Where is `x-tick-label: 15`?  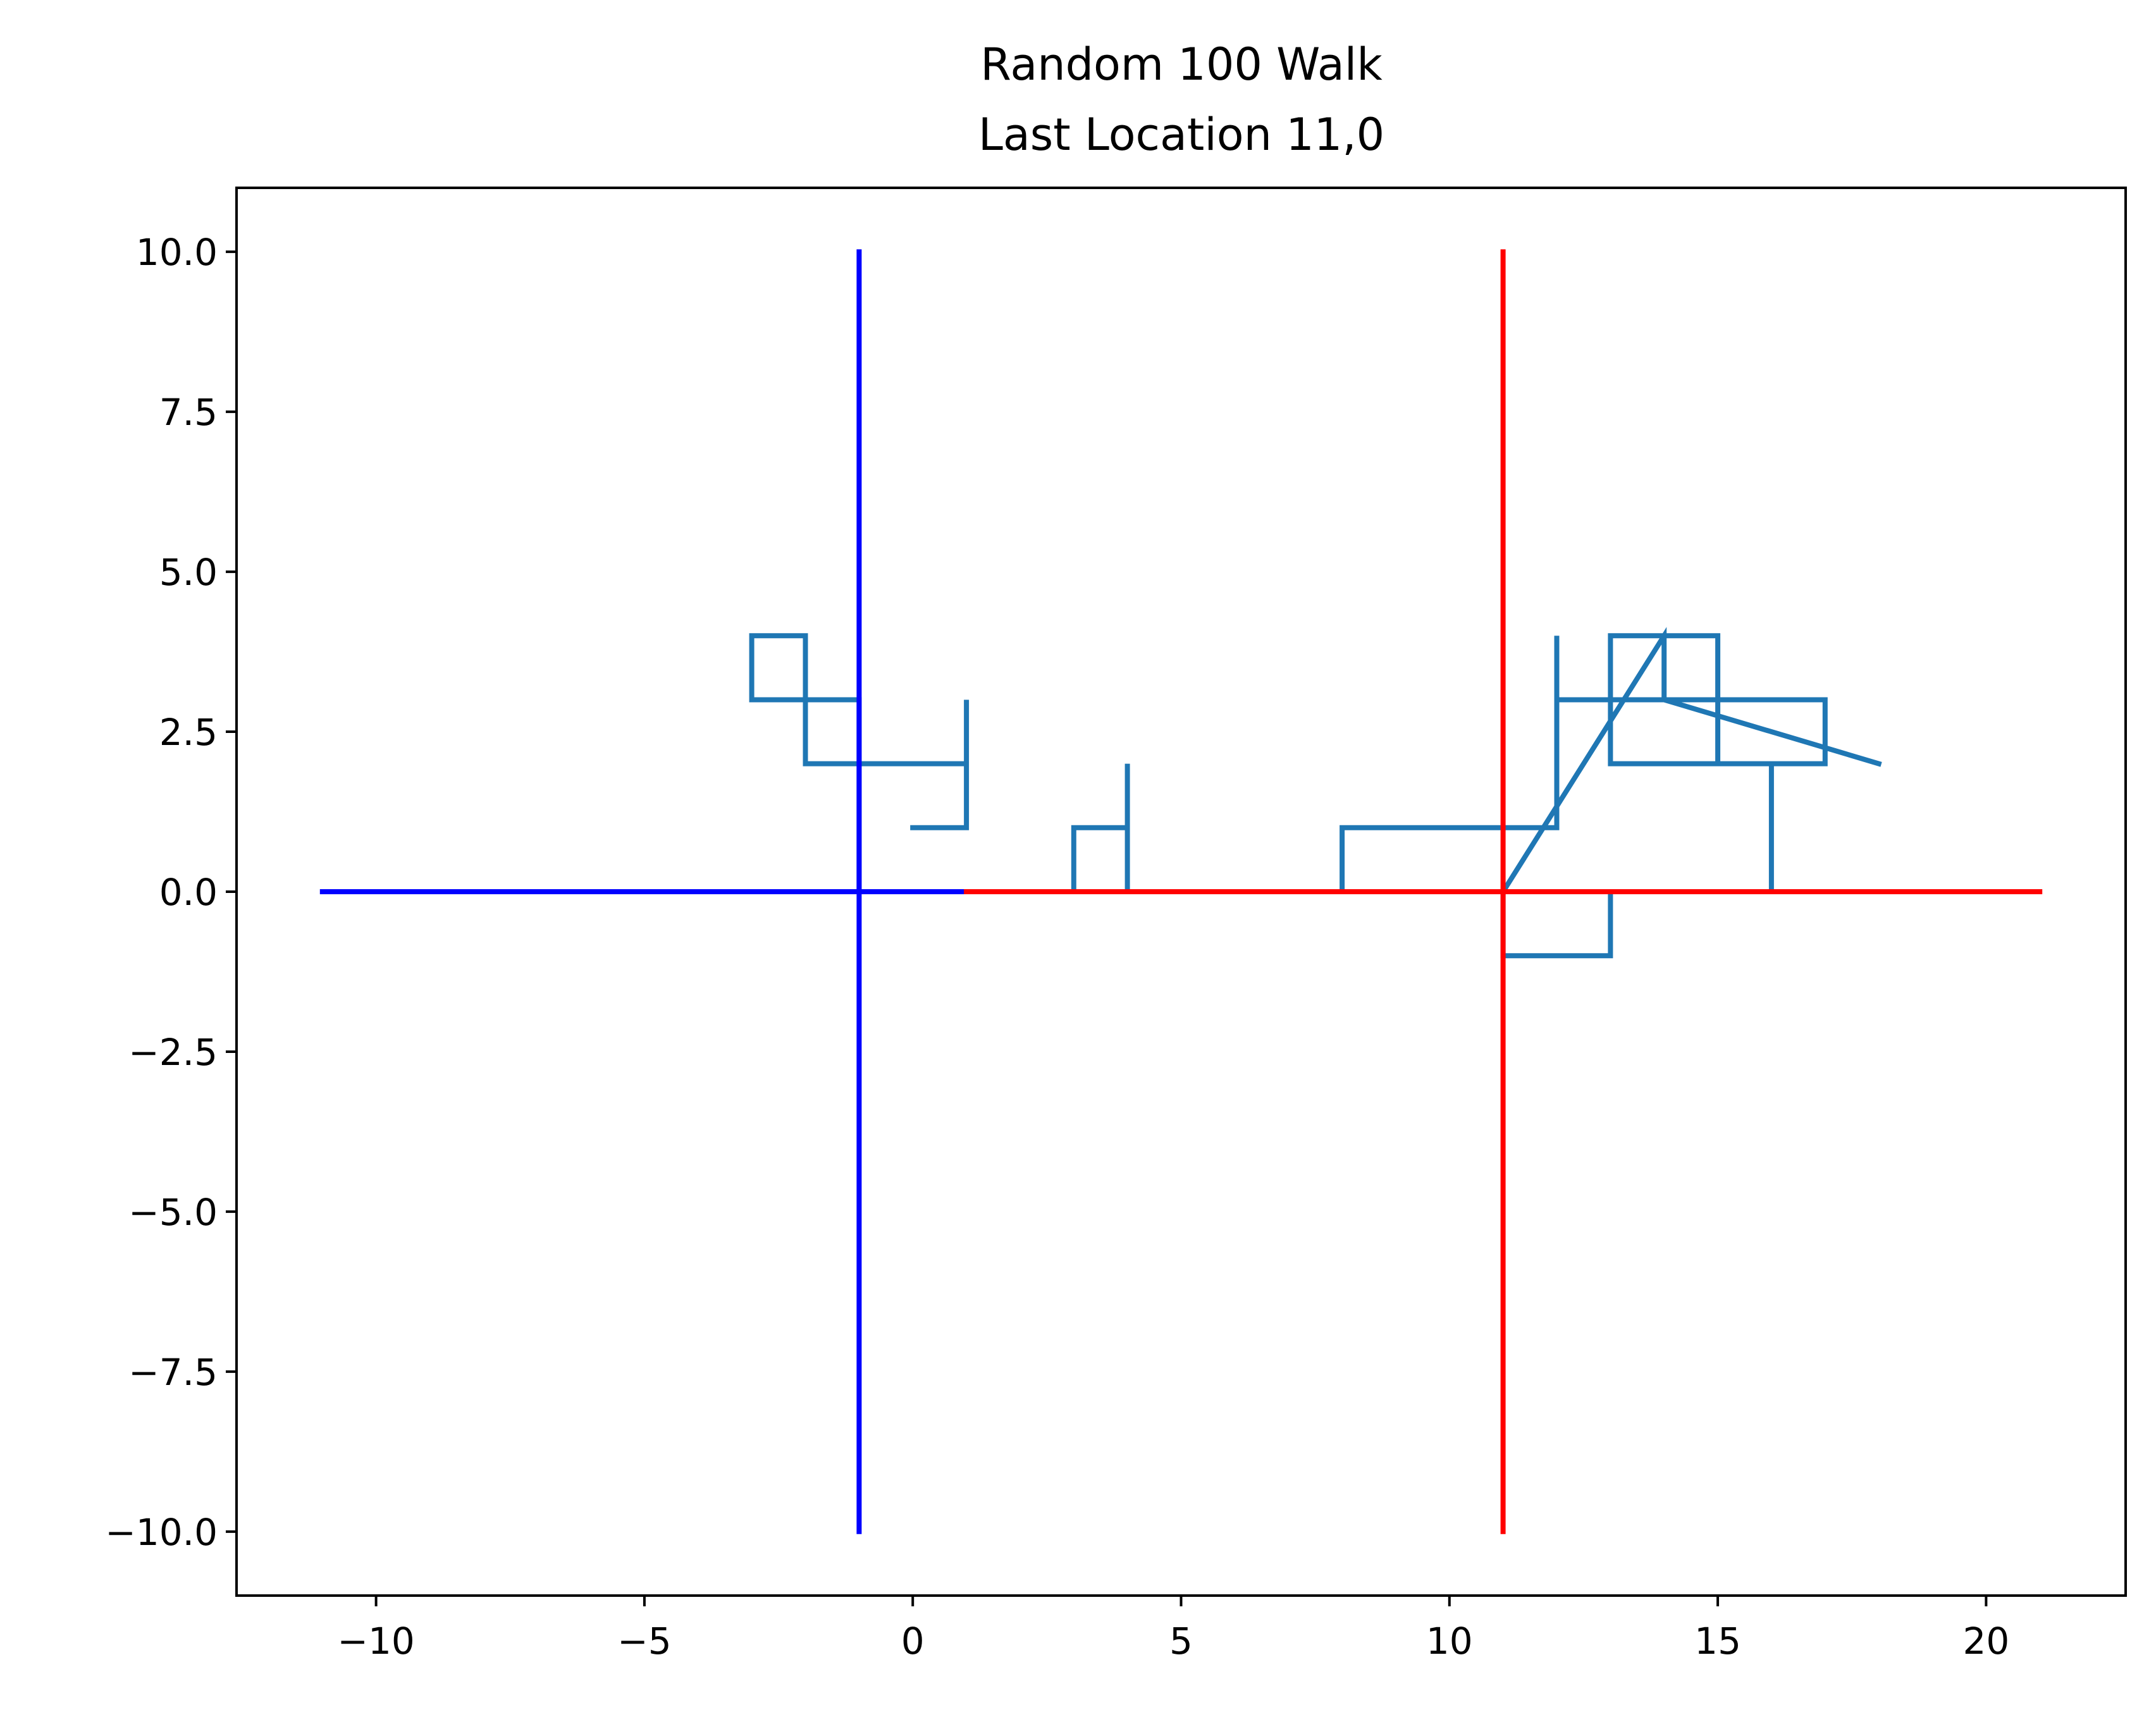 x-tick-label: 15 is located at coordinates (1718, 1642).